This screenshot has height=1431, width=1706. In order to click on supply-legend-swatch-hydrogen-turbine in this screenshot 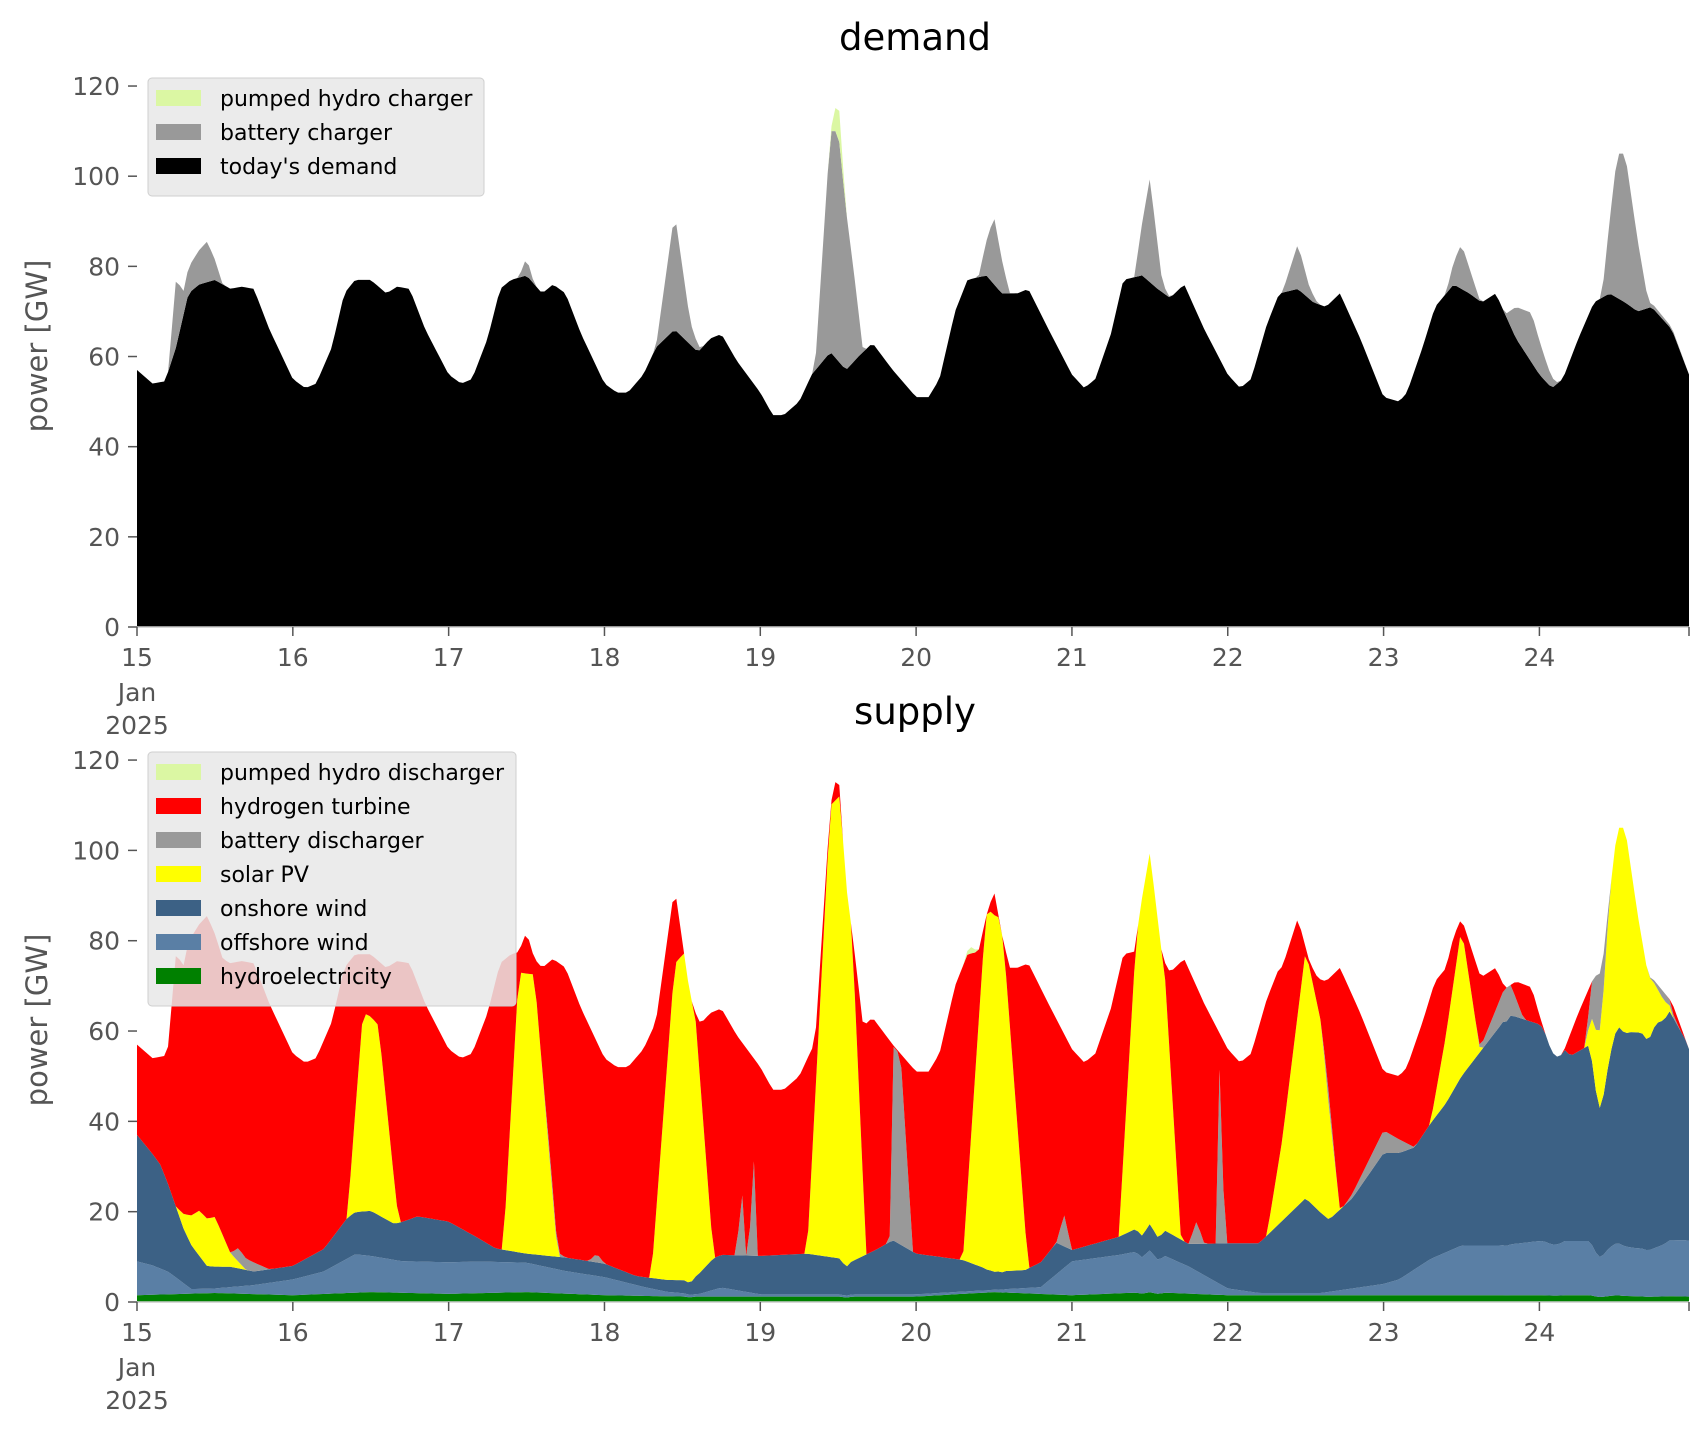, I will do `click(178, 806)`.